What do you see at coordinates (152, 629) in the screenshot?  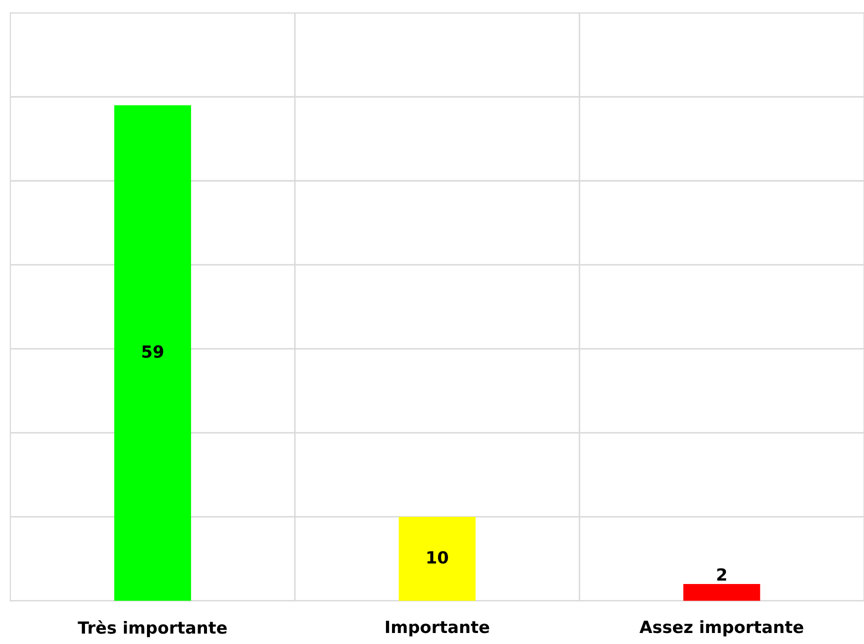 I see `x-tick-label: Très importante` at bounding box center [152, 629].